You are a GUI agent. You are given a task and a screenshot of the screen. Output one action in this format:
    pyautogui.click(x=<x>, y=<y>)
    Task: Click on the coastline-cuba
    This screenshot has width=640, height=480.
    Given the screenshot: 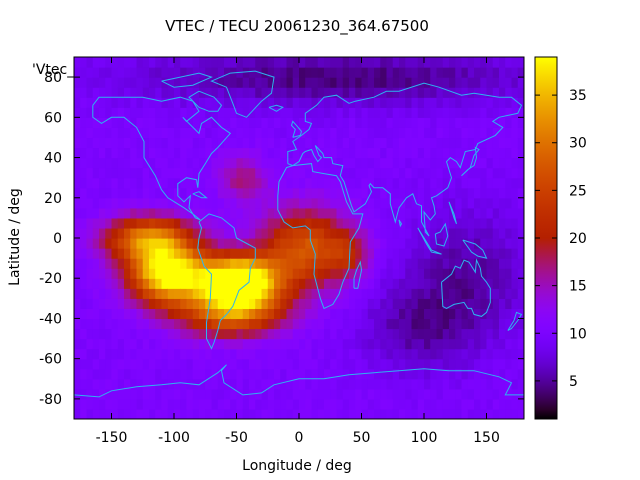 What is the action you would take?
    pyautogui.click(x=200, y=195)
    